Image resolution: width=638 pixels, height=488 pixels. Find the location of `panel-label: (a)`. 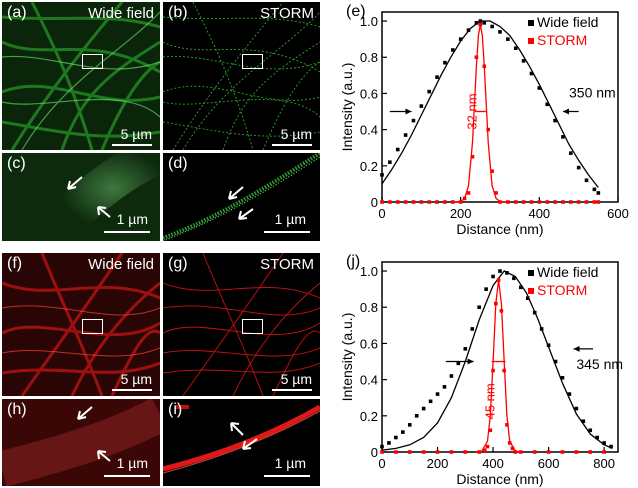

panel-label: (a) is located at coordinates (17, 12).